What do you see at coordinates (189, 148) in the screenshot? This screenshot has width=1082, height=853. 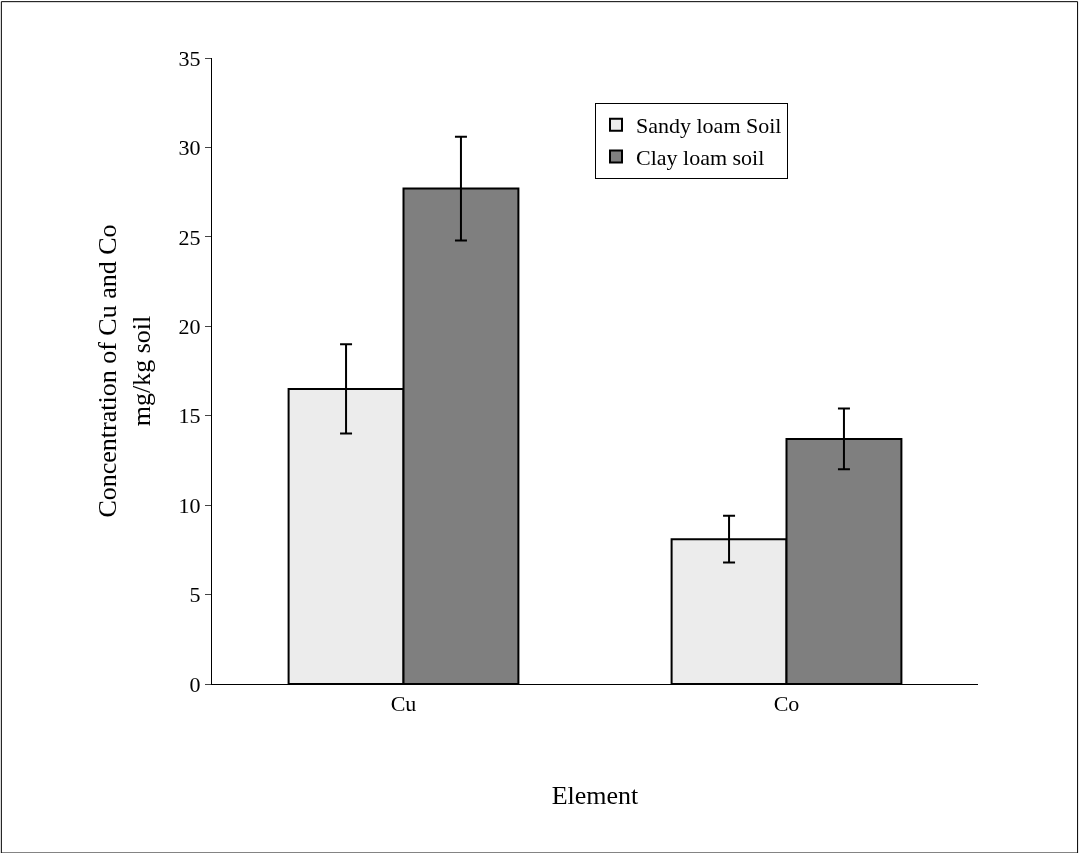 I see `y-tick-label: 30` at bounding box center [189, 148].